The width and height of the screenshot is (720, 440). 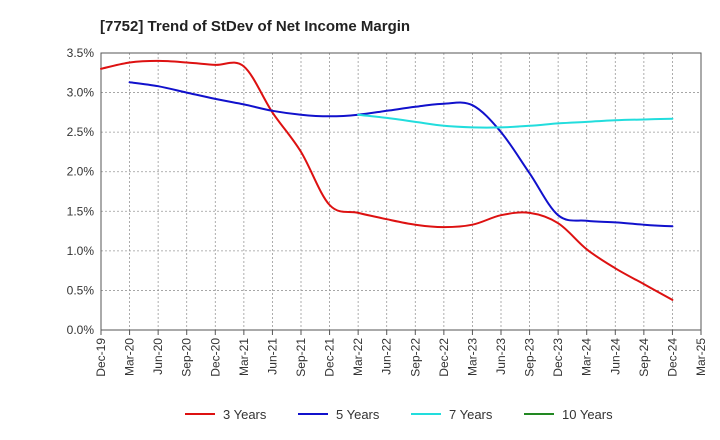 What do you see at coordinates (399, 414) in the screenshot?
I see `legend: 3 Years 5 Years 7 Years 10 Years` at bounding box center [399, 414].